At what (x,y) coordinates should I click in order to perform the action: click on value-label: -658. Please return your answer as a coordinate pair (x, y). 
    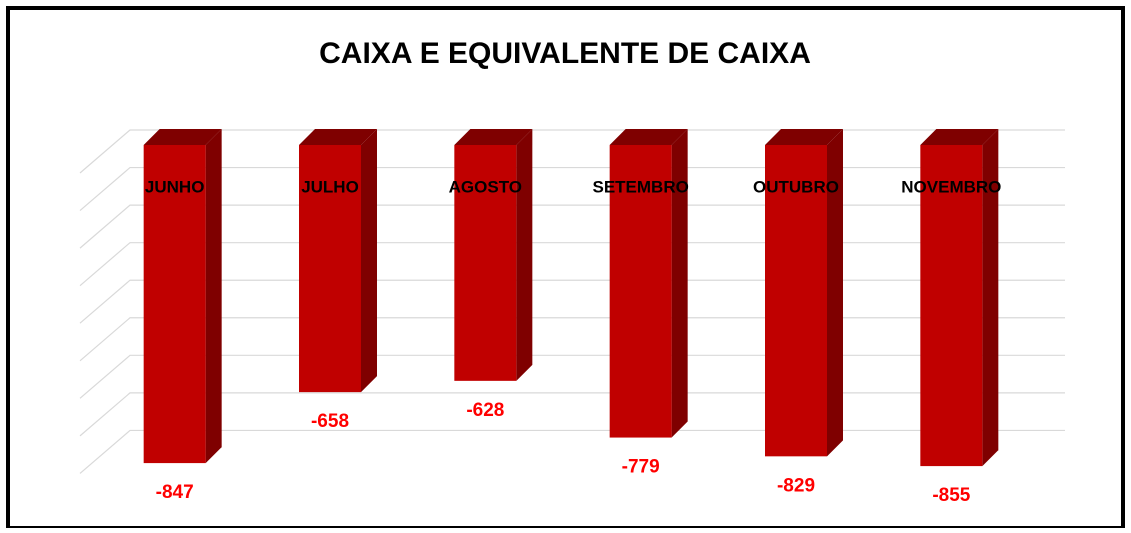
    Looking at the image, I should click on (330, 421).